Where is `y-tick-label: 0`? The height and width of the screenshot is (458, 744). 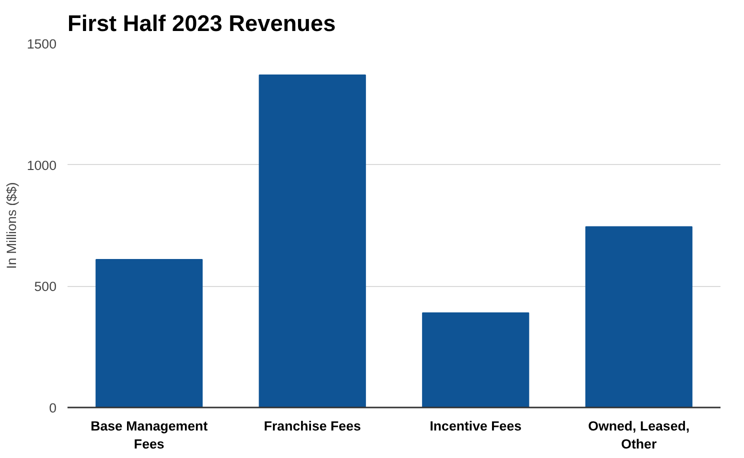 y-tick-label: 0 is located at coordinates (53, 408).